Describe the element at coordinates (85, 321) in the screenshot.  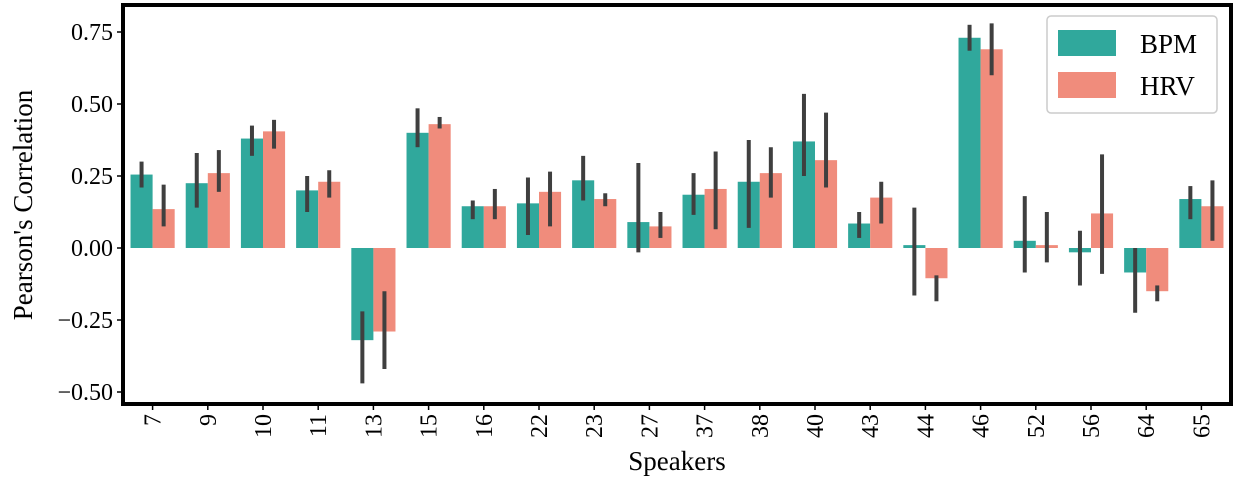
I see `y-tick-label: −0.25` at that location.